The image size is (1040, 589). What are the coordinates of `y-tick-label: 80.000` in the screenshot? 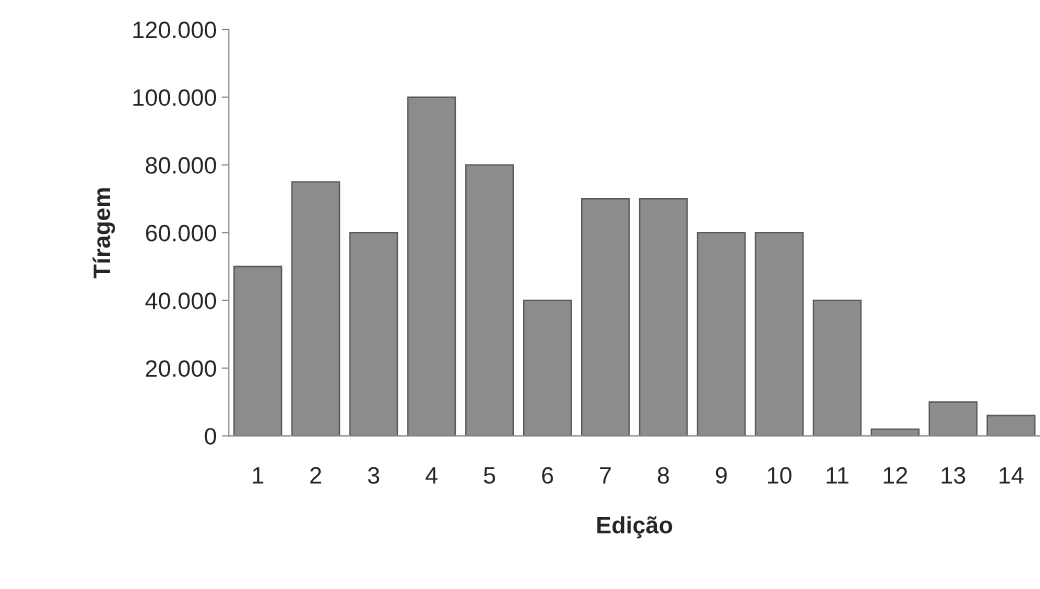 It's located at (181, 165).